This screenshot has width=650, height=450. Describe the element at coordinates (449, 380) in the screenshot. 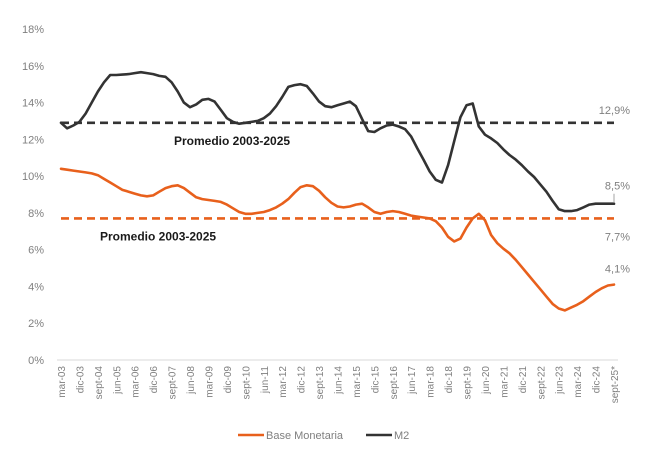

I see `x-tick-label: dic-18` at that location.